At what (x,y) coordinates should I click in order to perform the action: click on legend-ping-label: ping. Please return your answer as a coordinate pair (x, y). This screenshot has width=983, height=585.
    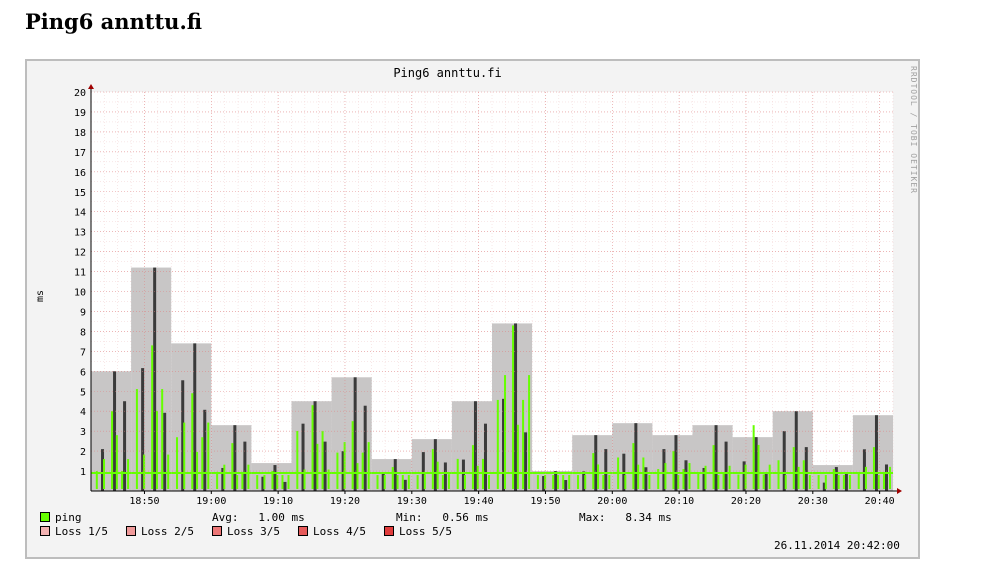
    Looking at the image, I should click on (68, 517).